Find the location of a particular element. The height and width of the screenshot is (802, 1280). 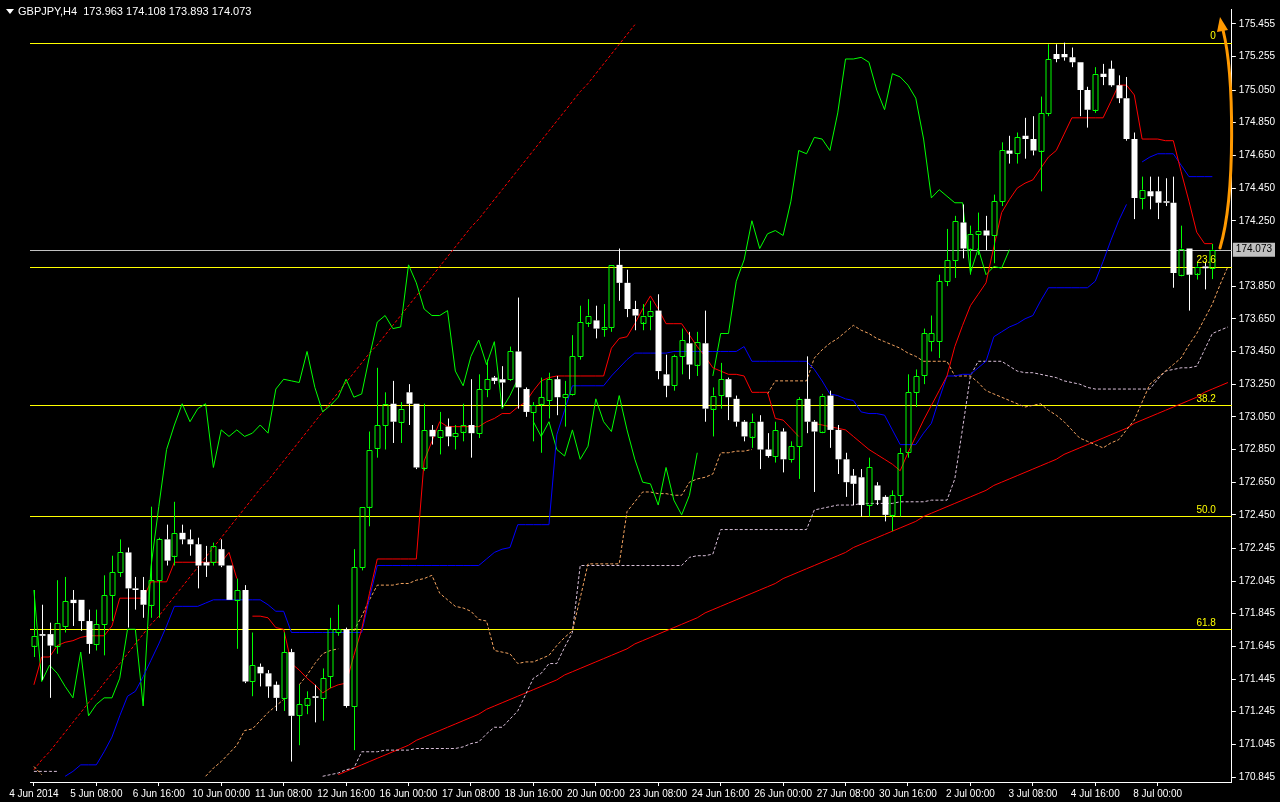

y-tick-label: 172.045 is located at coordinates (1257, 580).